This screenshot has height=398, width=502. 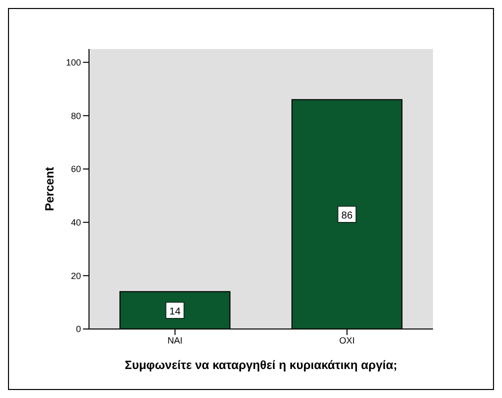 What do you see at coordinates (75, 115) in the screenshot?
I see `y-tick-label: 80` at bounding box center [75, 115].